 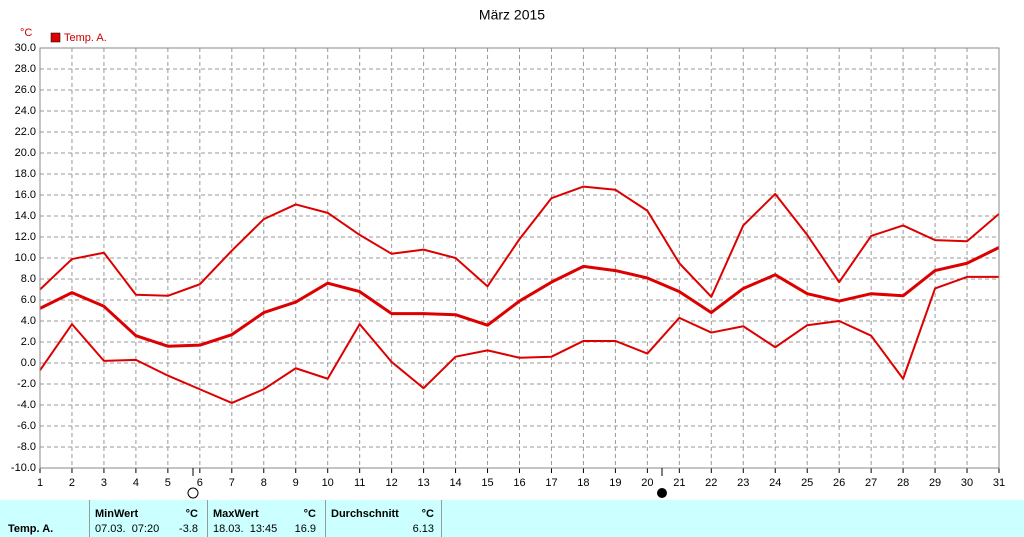 I want to click on y-tick-label: -6.0, so click(x=26, y=426).